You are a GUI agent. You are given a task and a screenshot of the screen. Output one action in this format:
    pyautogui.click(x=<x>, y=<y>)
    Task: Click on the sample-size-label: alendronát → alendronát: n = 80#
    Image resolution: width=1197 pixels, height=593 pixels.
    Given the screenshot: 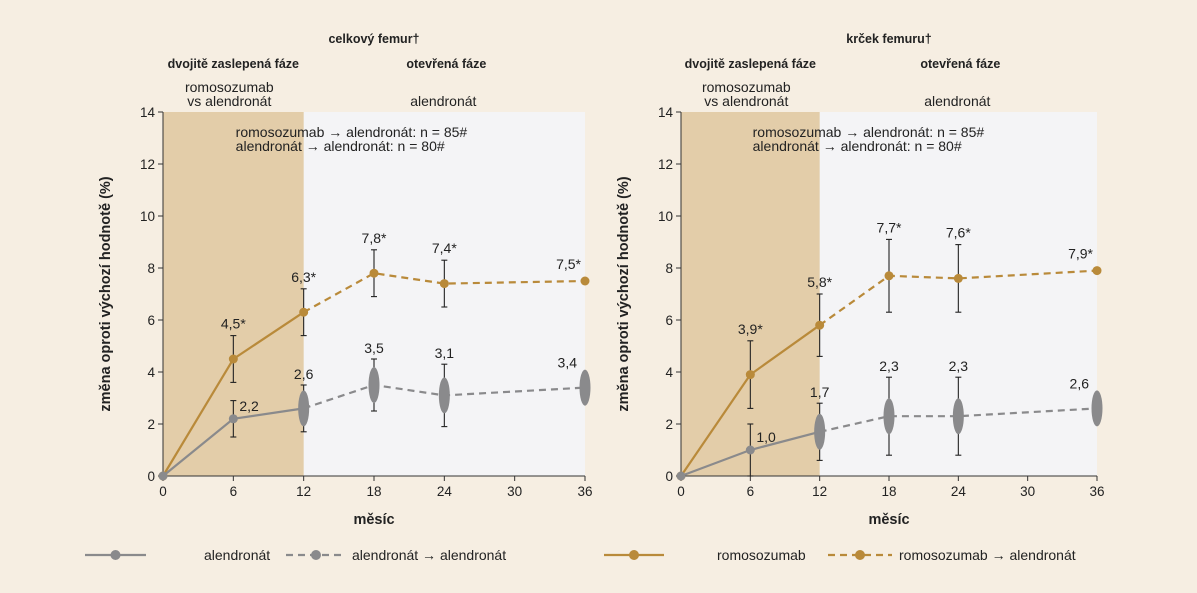 What is the action you would take?
    pyautogui.click(x=857, y=146)
    